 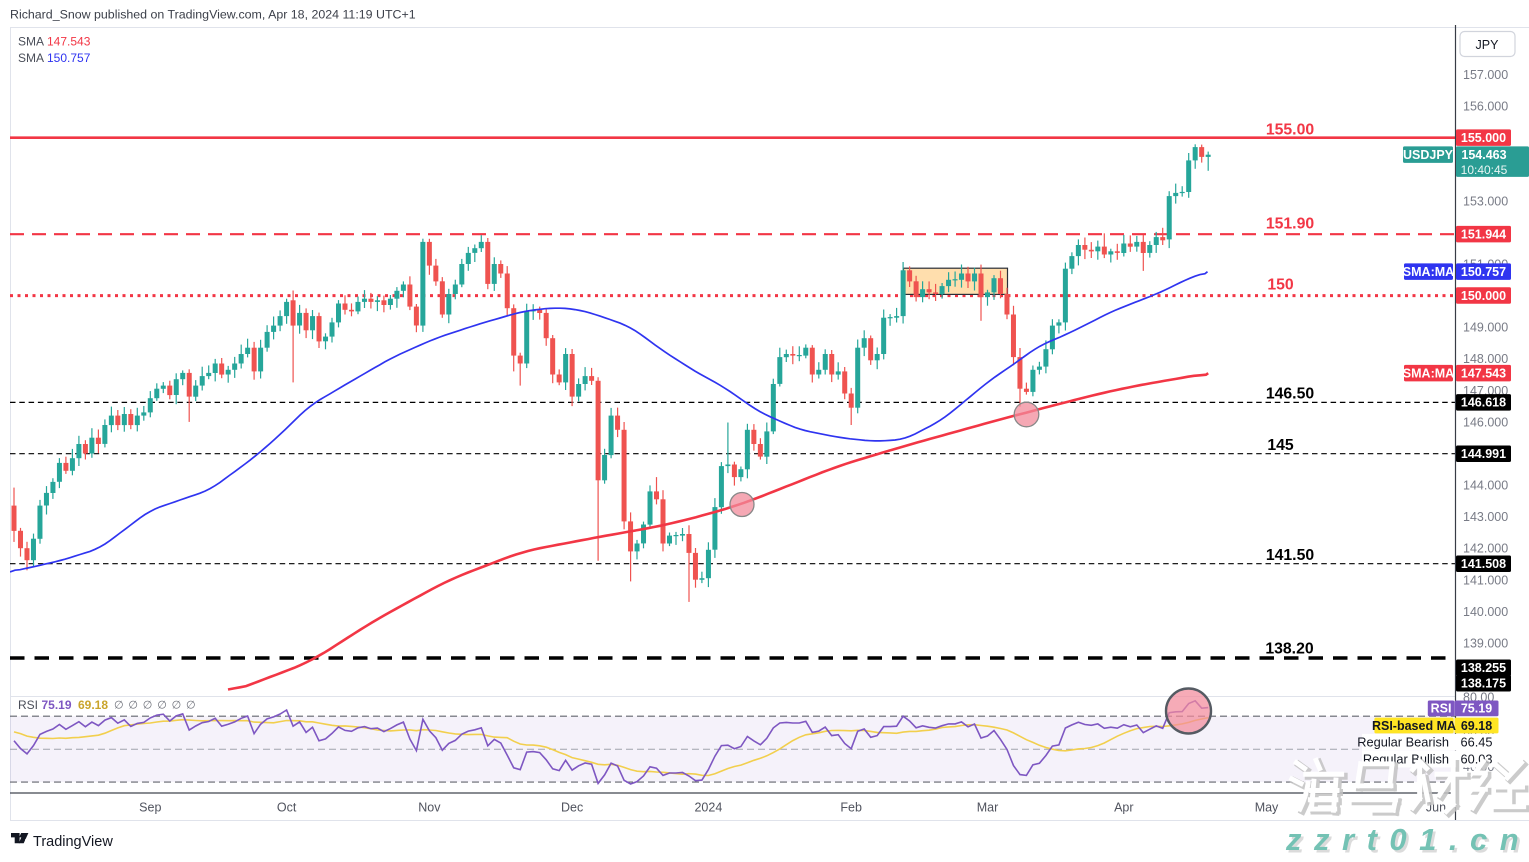 What do you see at coordinates (1483, 403) in the screenshot?
I see `svg-text: 146.618` at bounding box center [1483, 403].